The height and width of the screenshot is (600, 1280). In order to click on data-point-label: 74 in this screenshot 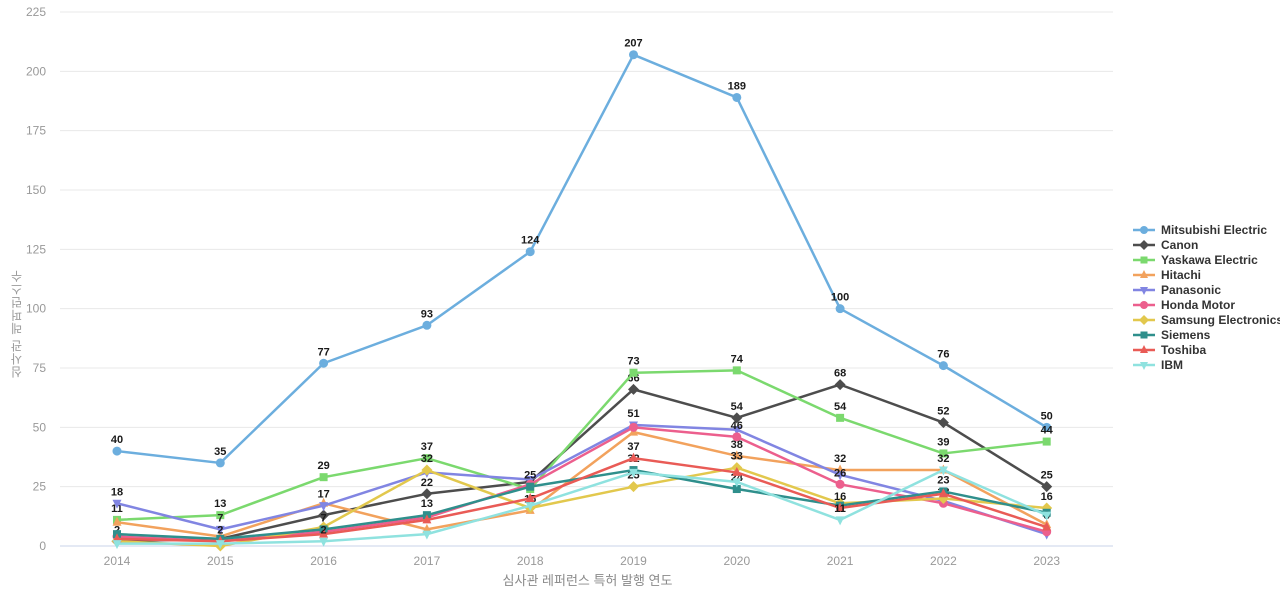, I will do `click(737, 359)`.